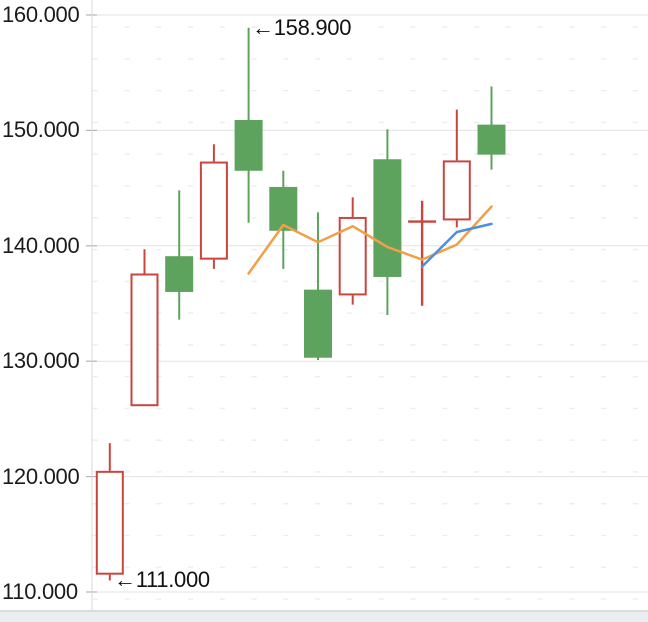 This screenshot has height=622, width=648. What do you see at coordinates (41, 245) in the screenshot?
I see `y-axis-label: 140.000` at bounding box center [41, 245].